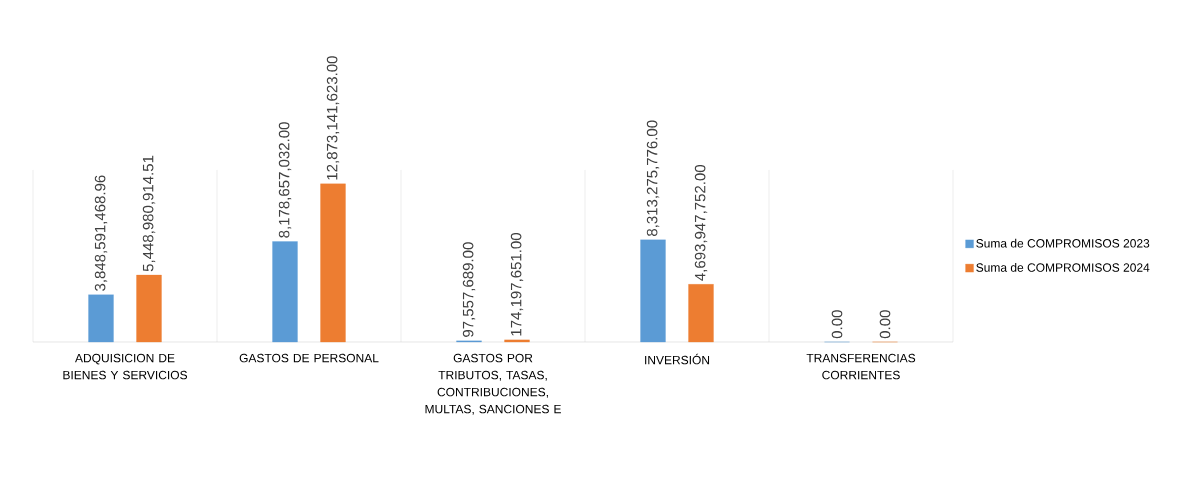 The width and height of the screenshot is (1177, 487). What do you see at coordinates (149, 213) in the screenshot?
I see `data-label: 5,448,980,914.51` at bounding box center [149, 213].